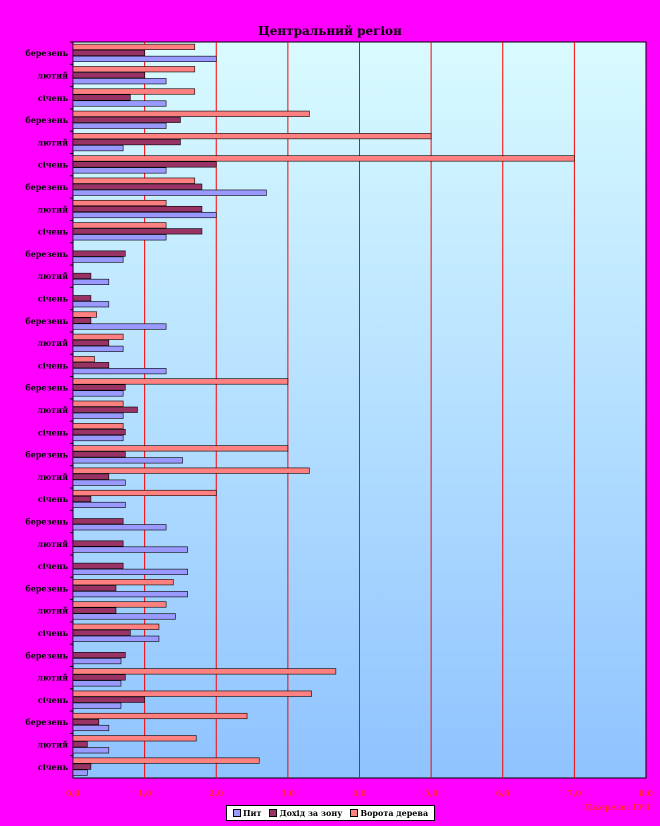 This screenshot has height=826, width=660. I want to click on x-tick-label: 4,0, so click(360, 793).